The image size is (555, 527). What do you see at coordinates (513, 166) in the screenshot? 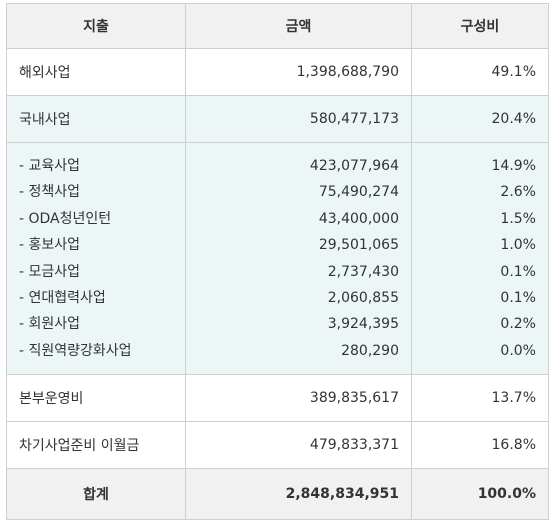
I see `sub-item-ratio: 14.9%` at bounding box center [513, 166].